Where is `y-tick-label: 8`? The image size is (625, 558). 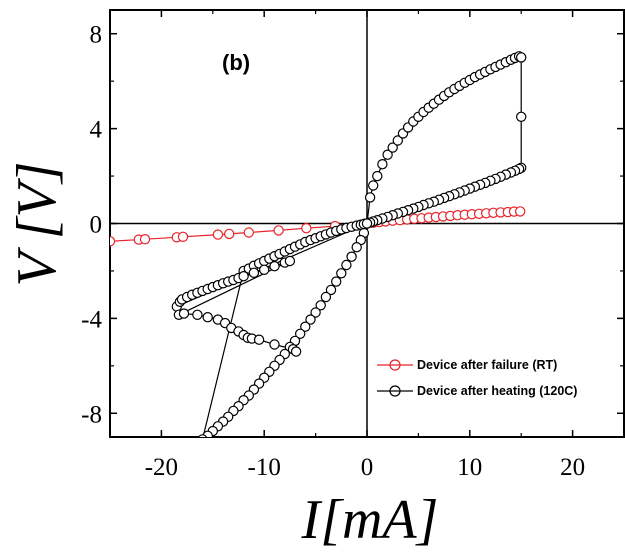 y-tick-label: 8 is located at coordinates (96, 35).